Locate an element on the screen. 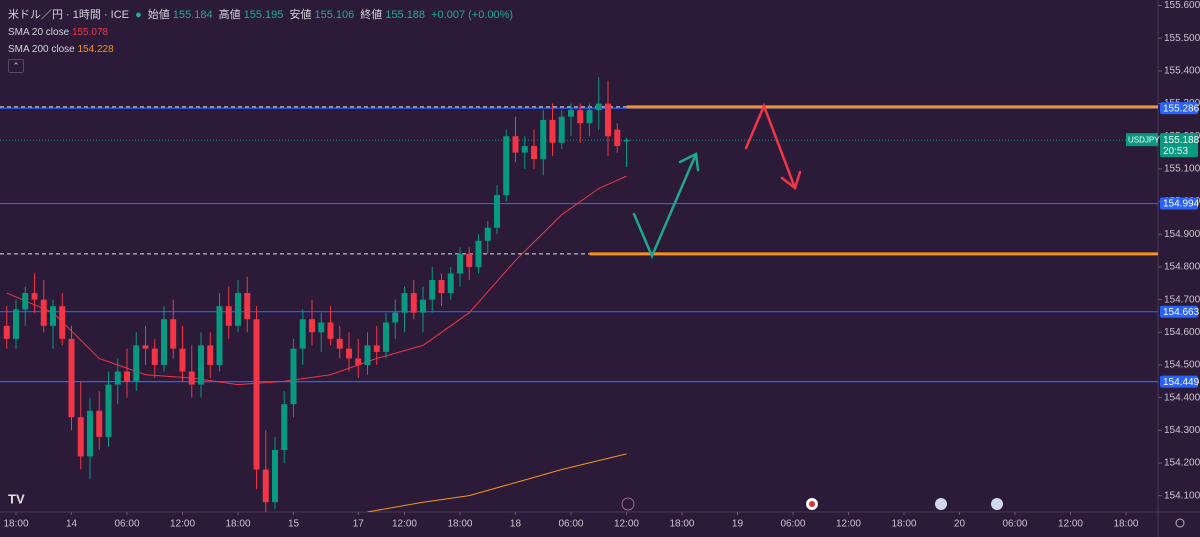 This screenshot has width=1200, height=537. x-tick-label: 19 is located at coordinates (738, 524).